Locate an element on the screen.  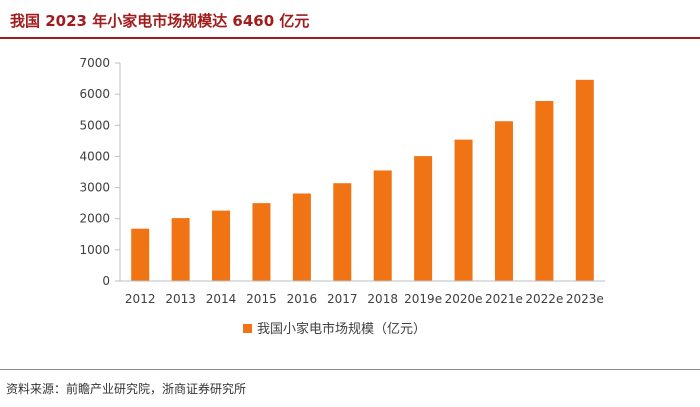
y-tick-label: 3000 is located at coordinates (94, 188).